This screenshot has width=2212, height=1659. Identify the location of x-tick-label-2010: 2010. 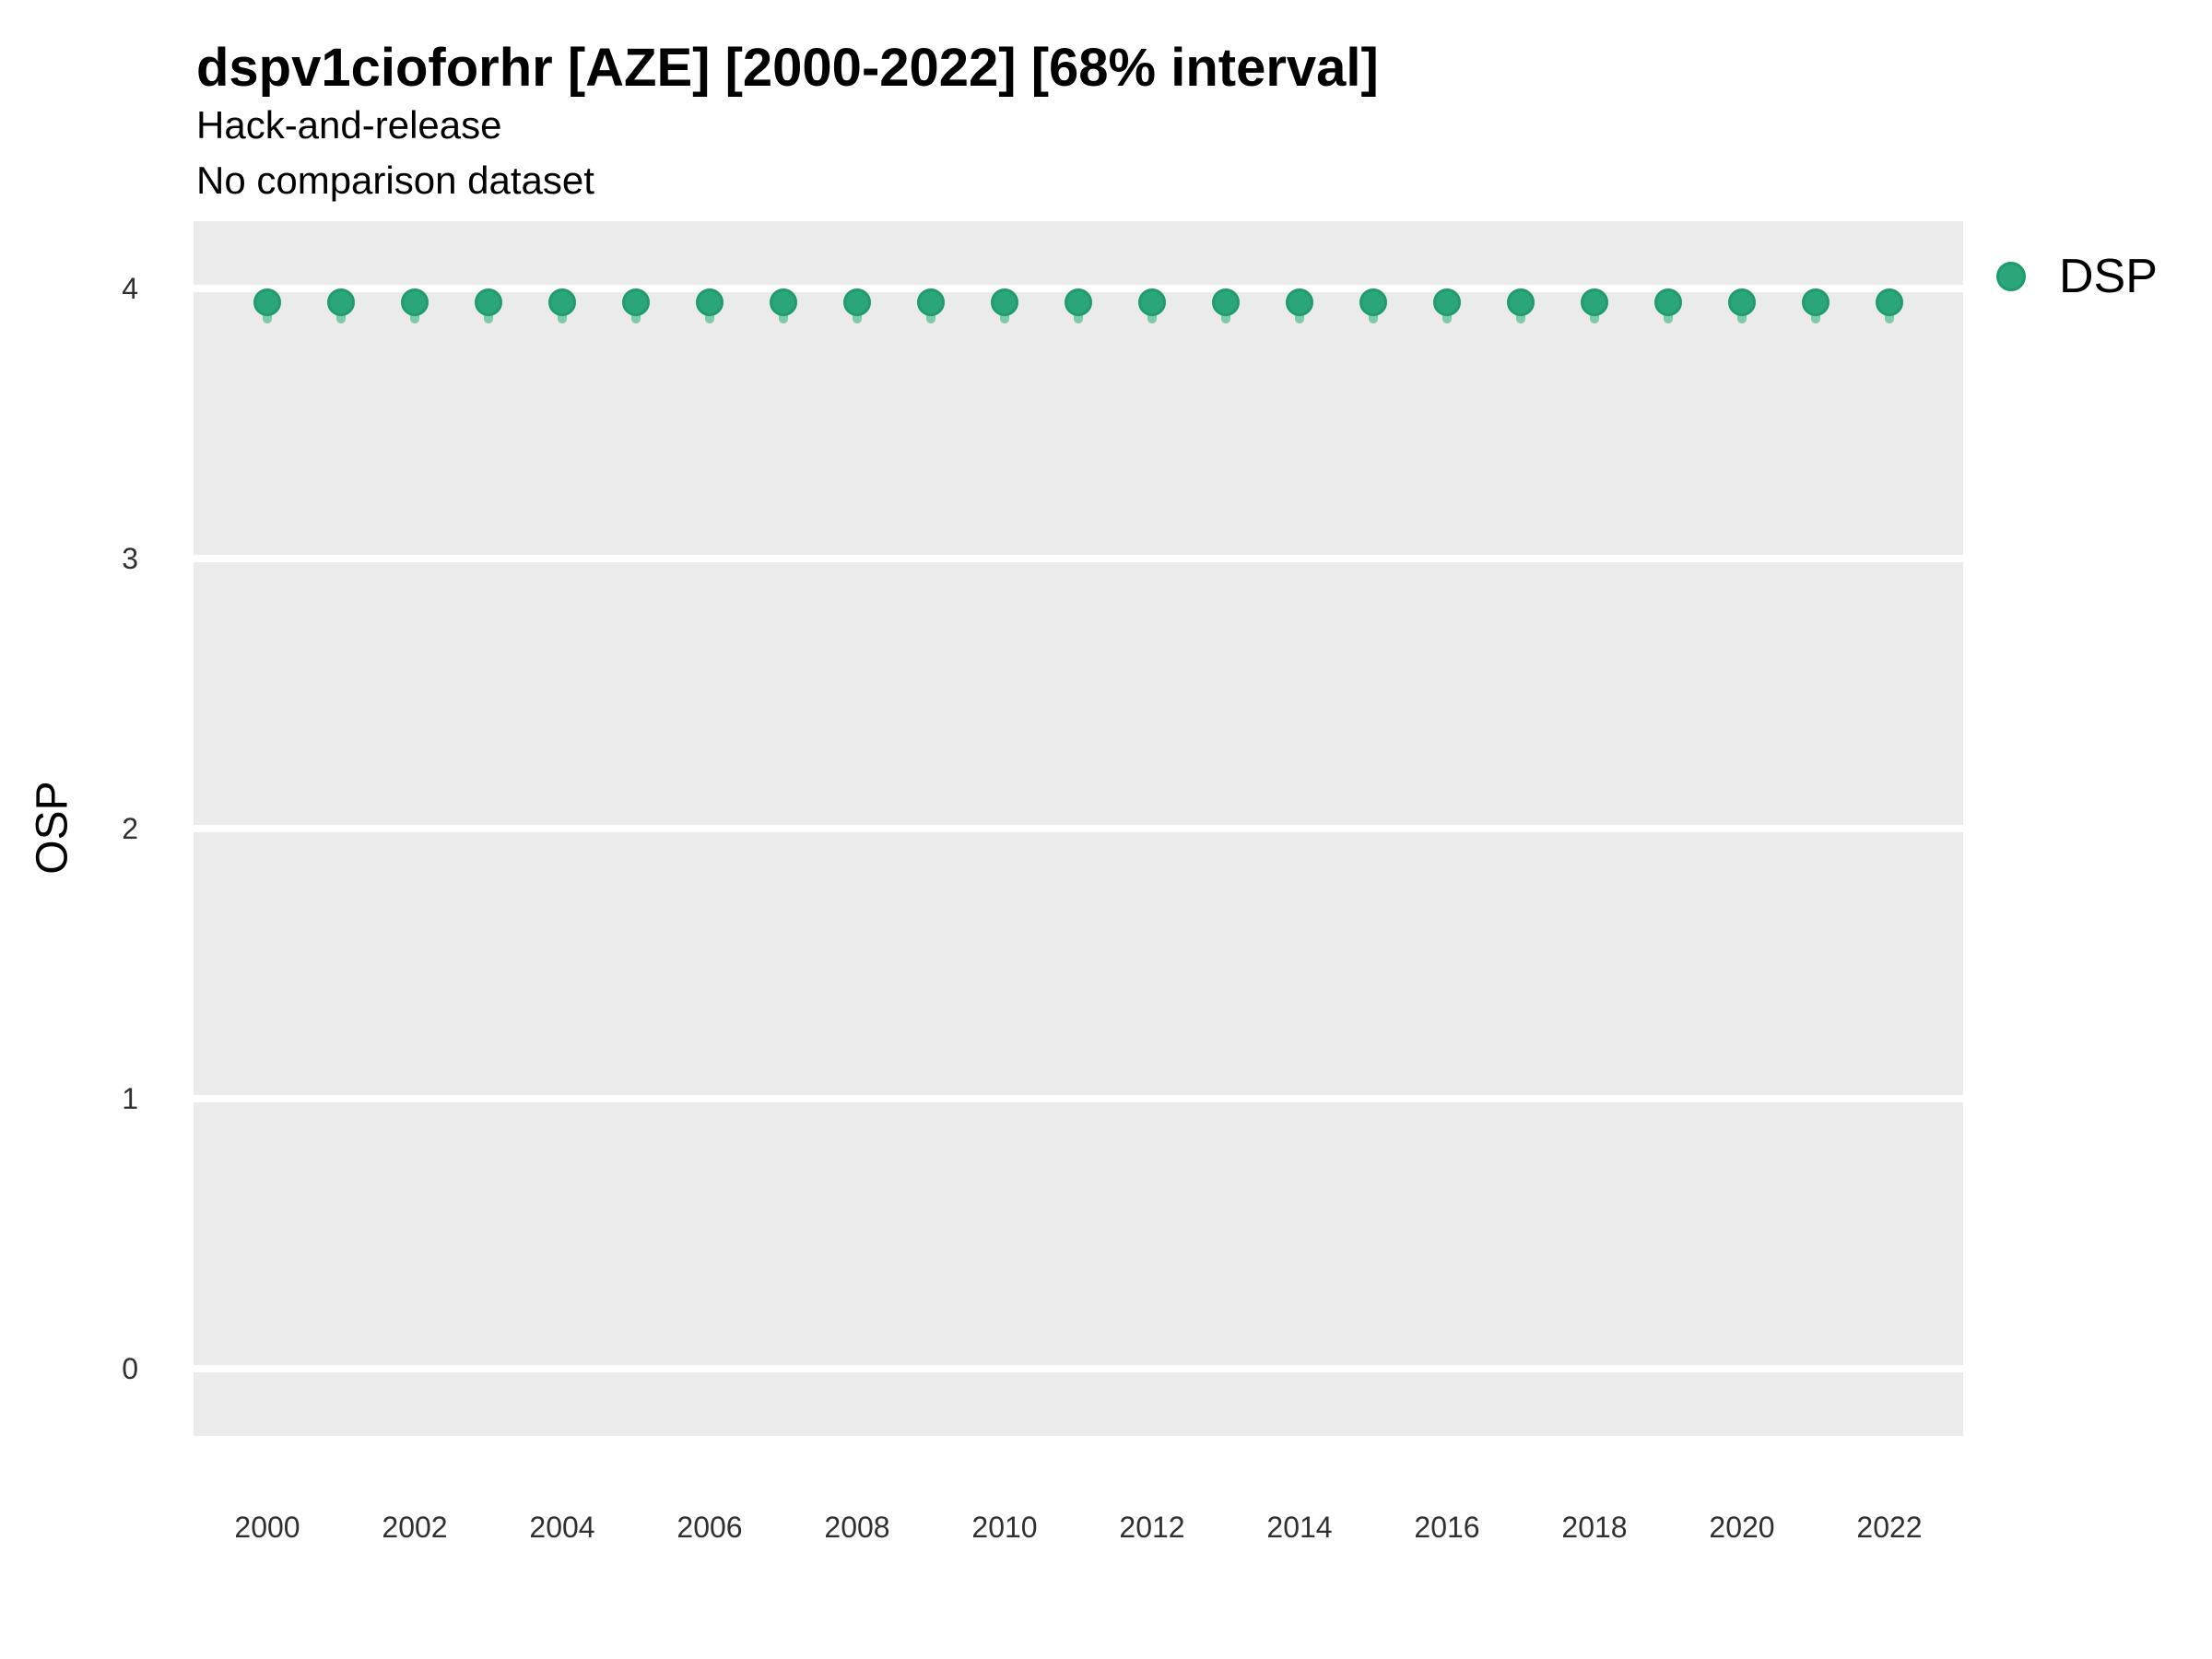
(1004, 1527).